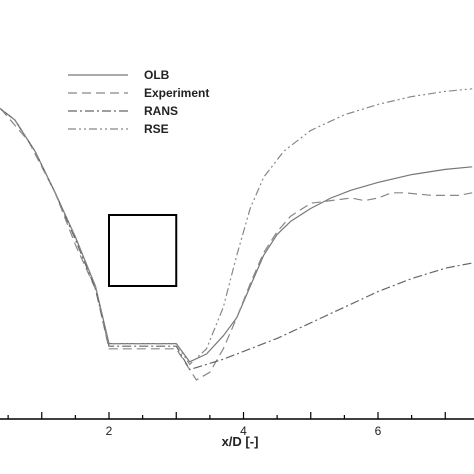 The height and width of the screenshot is (474, 474). What do you see at coordinates (138, 102) in the screenshot?
I see `legend: OLB Experiment RANS RSE` at bounding box center [138, 102].